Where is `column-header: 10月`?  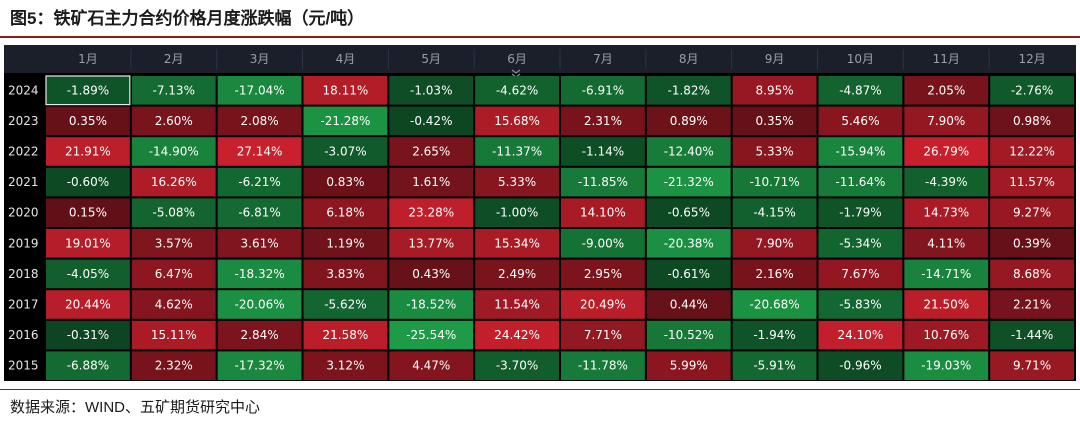 column-header: 10月 is located at coordinates (860, 59).